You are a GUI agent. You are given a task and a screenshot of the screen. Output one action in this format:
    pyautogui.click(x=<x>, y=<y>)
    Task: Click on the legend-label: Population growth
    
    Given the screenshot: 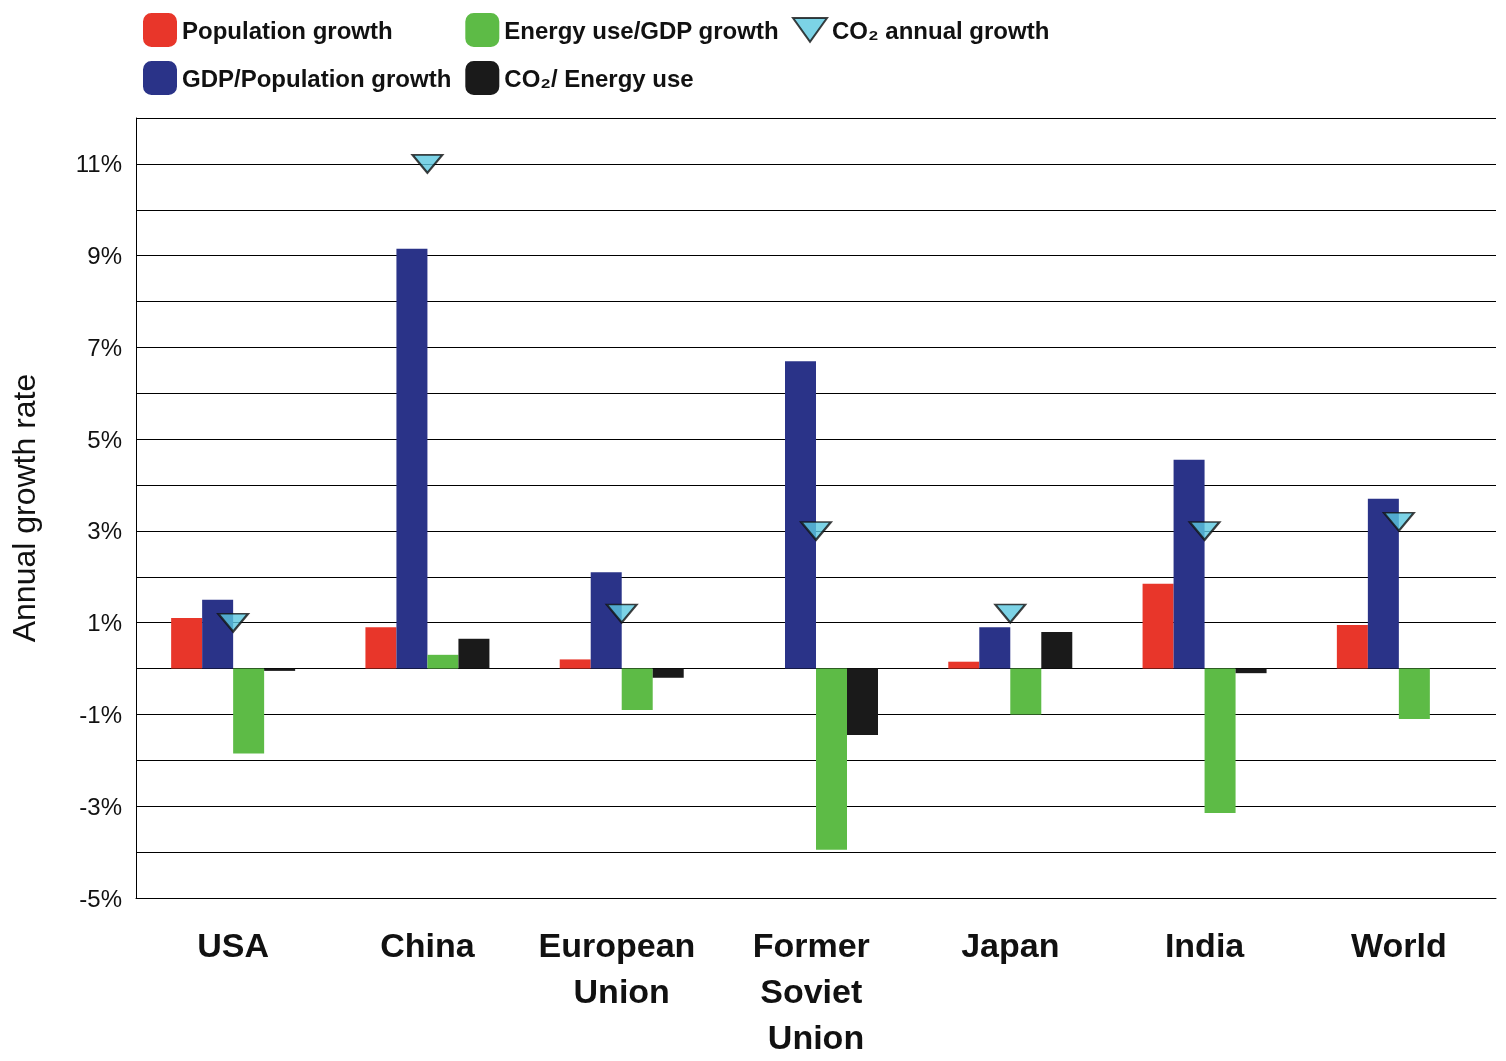 What is the action you would take?
    pyautogui.click(x=287, y=30)
    